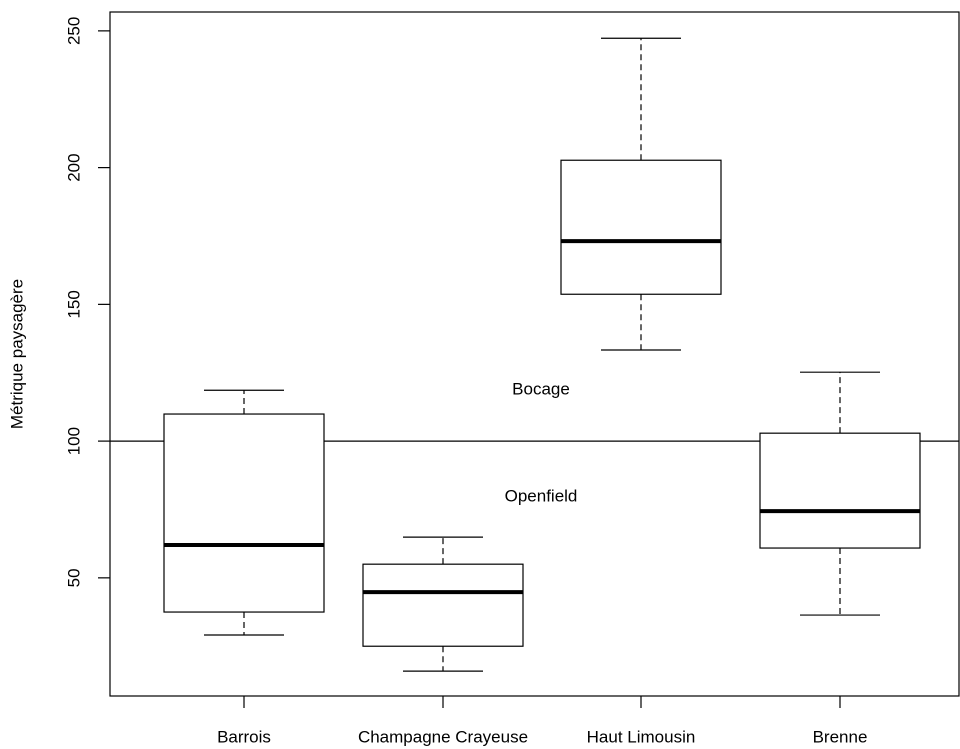 This screenshot has width=960, height=749. Describe the element at coordinates (16, 354) in the screenshot. I see `y-axis-label: Métrique paysagère` at that location.